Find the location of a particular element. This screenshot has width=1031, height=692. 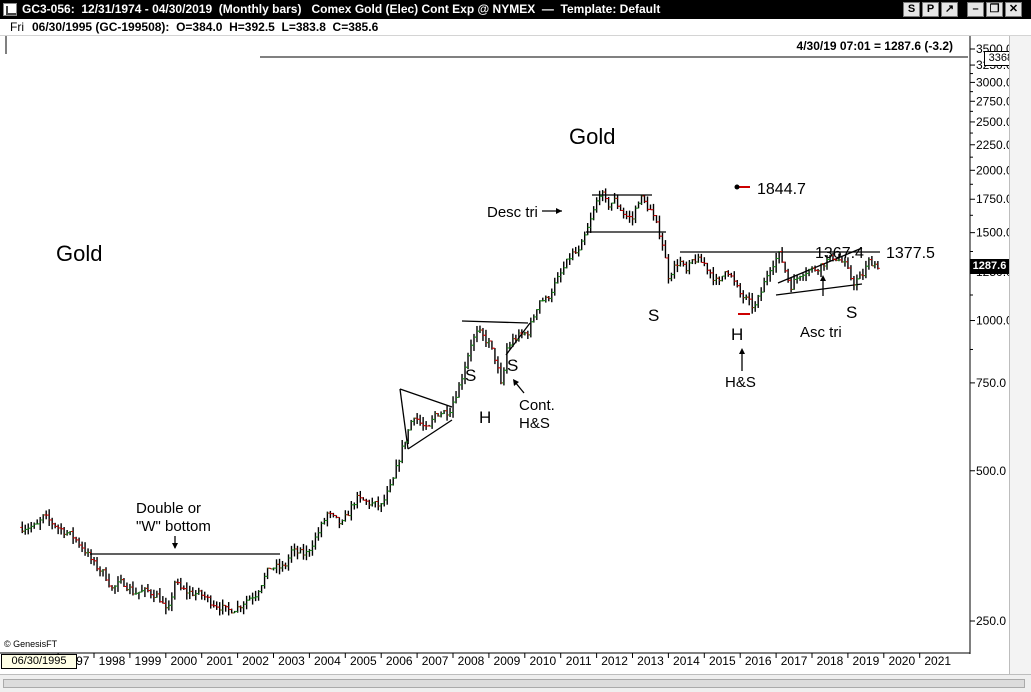

double-bottom-label-2: "W" bottom is located at coordinates (173, 526).